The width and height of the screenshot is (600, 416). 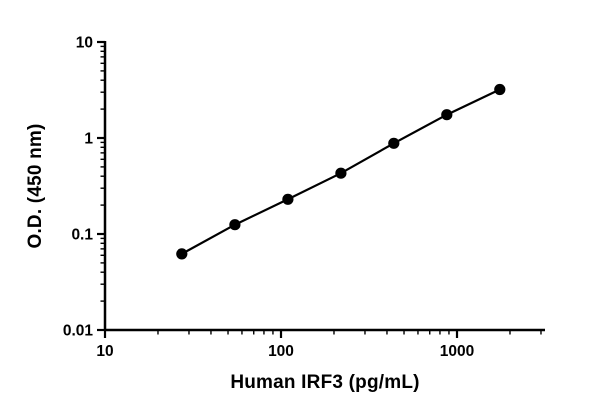 I want to click on x-tick-label: 1000, so click(x=457, y=351).